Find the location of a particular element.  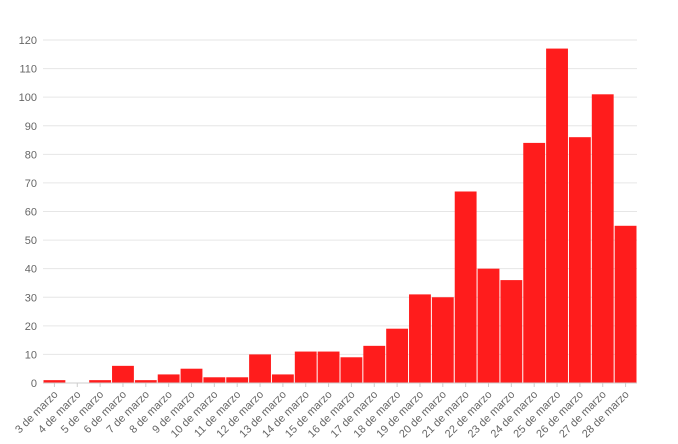

y-tick-label: 20 is located at coordinates (31, 327).